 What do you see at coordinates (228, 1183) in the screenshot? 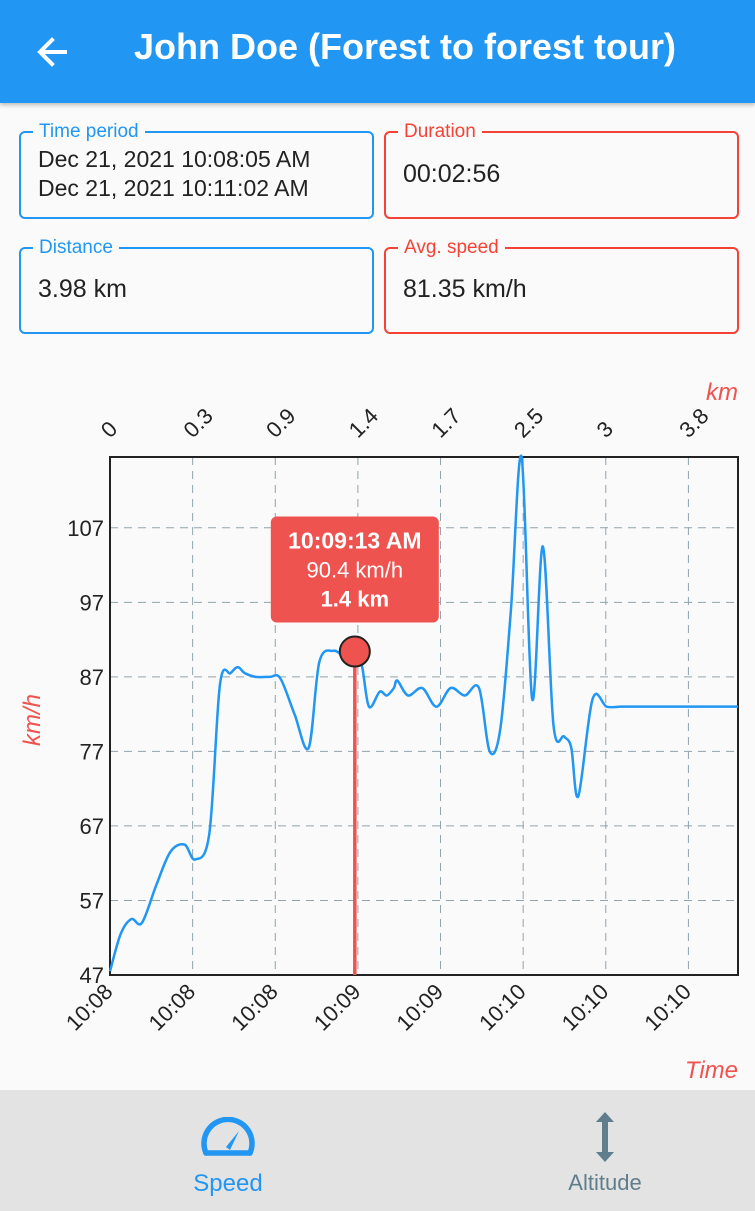
I see `nav-label-speed: Speed` at bounding box center [228, 1183].